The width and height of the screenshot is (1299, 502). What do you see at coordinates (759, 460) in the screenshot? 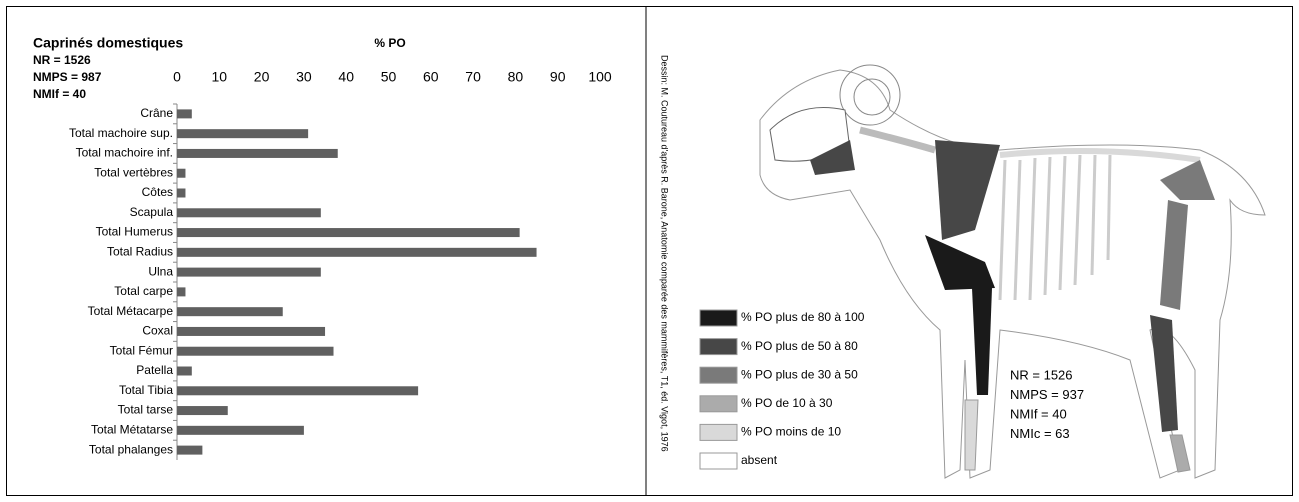
I see `legend-label: absent` at bounding box center [759, 460].